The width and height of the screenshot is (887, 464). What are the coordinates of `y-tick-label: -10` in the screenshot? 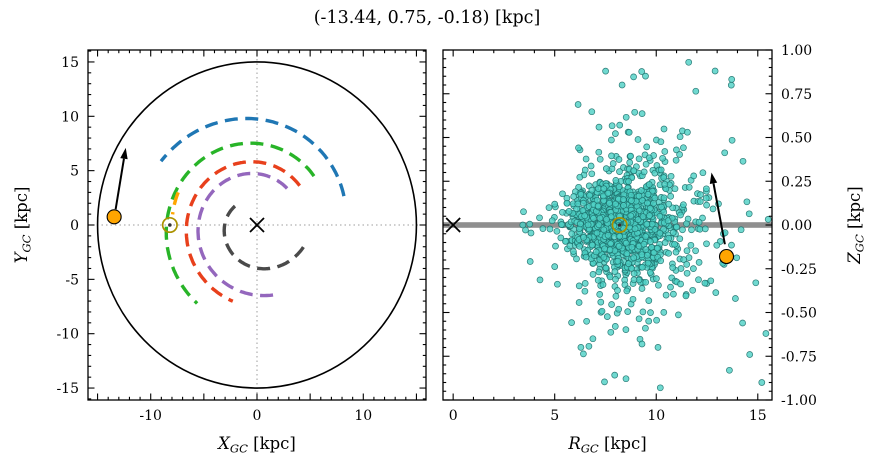 It's located at (67, 335).